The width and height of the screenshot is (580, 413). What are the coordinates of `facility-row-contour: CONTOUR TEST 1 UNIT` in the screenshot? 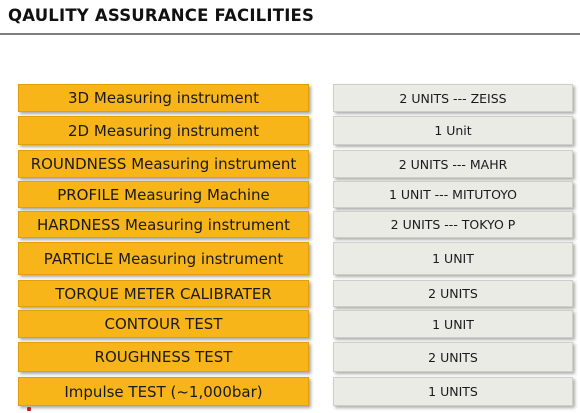 It's located at (290, 324).